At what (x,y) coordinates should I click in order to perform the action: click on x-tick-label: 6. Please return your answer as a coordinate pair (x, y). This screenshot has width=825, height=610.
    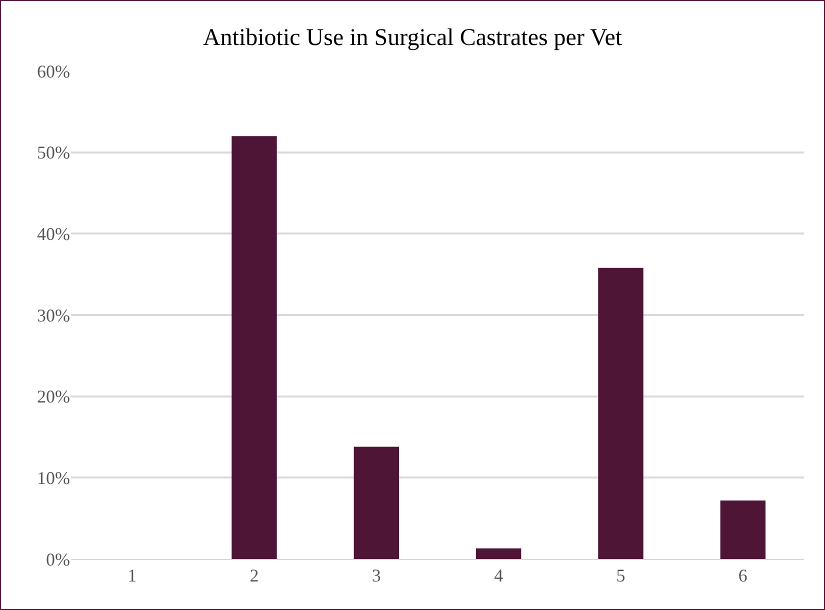
    Looking at the image, I should click on (743, 576).